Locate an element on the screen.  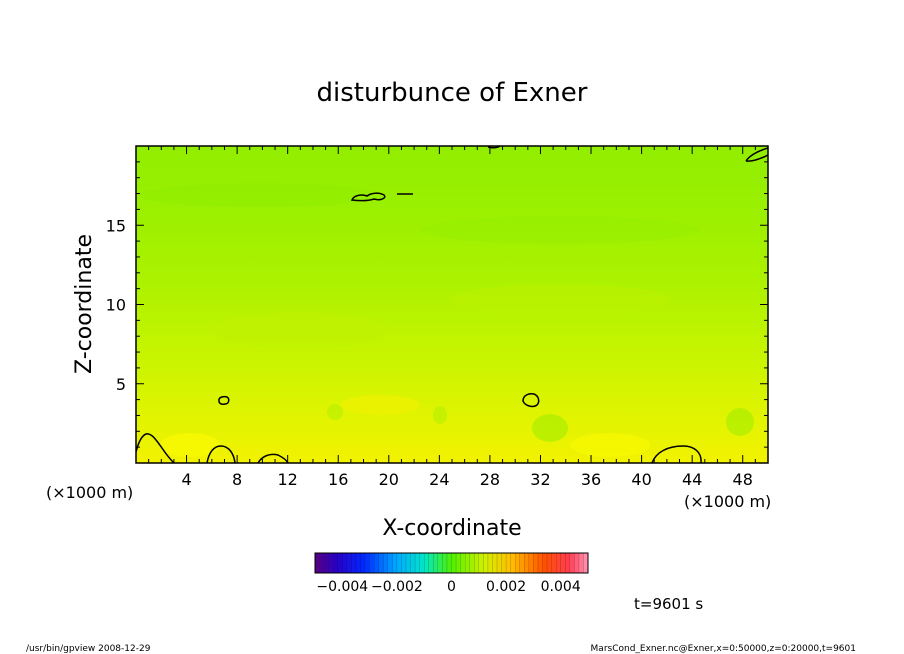
x-tick-label: 48 is located at coordinates (743, 479).